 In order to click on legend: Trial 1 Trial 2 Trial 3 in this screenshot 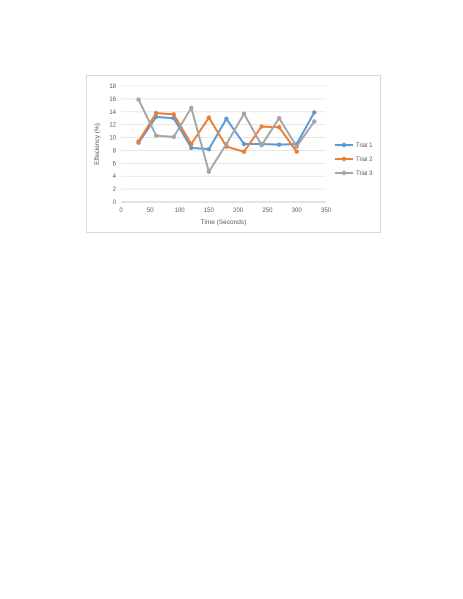, I will do `click(354, 159)`.